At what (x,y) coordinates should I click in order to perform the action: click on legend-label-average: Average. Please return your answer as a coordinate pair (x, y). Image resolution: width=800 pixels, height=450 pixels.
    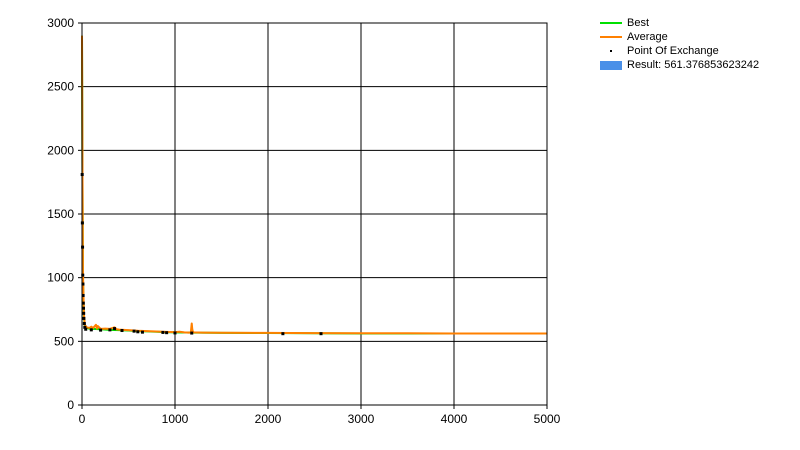
    Looking at the image, I should click on (647, 37).